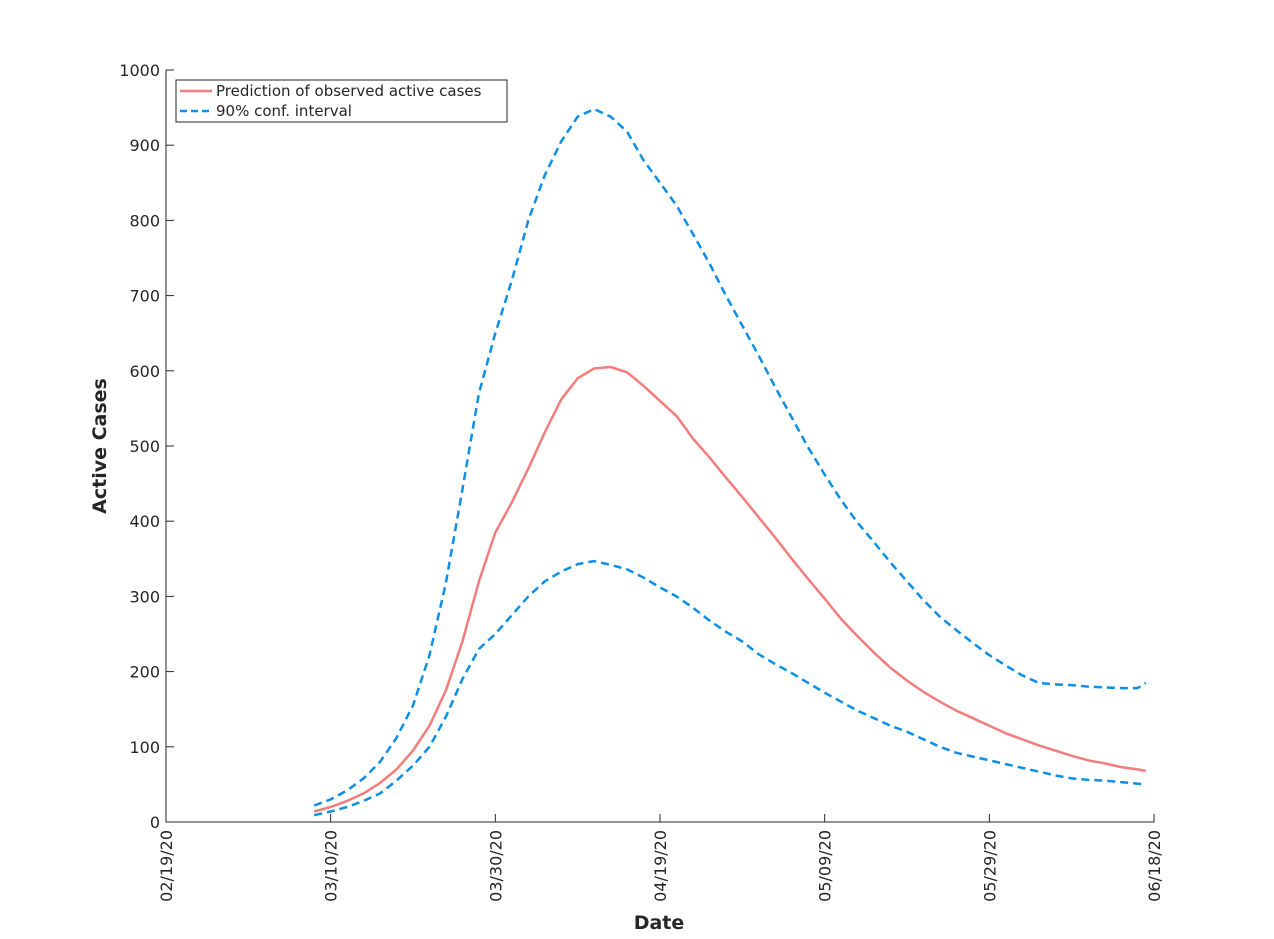 This screenshot has height=939, width=1274. I want to click on y-tick-label: 900, so click(144, 145).